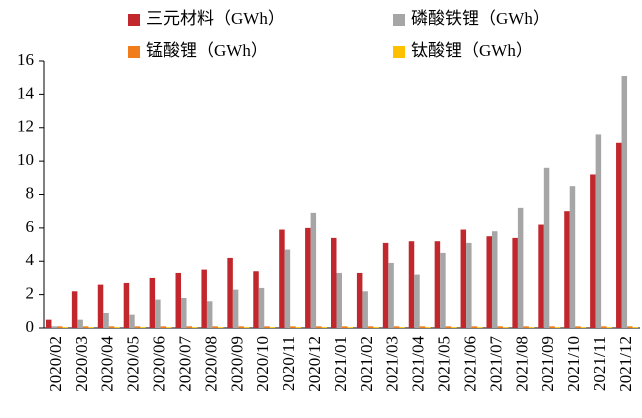  Describe the element at coordinates (30, 259) in the screenshot. I see `y-tick-label: 4` at that location.